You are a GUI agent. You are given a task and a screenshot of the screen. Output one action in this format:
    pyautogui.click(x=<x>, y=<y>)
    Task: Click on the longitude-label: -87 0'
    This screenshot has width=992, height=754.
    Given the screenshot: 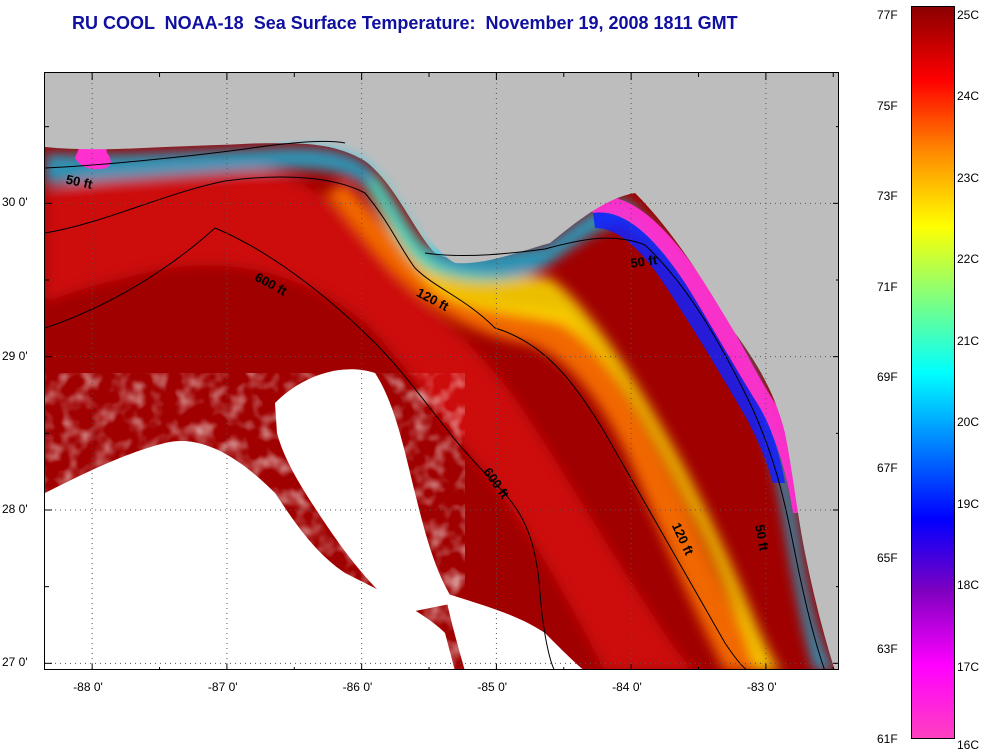 What is the action you would take?
    pyautogui.click(x=222, y=687)
    